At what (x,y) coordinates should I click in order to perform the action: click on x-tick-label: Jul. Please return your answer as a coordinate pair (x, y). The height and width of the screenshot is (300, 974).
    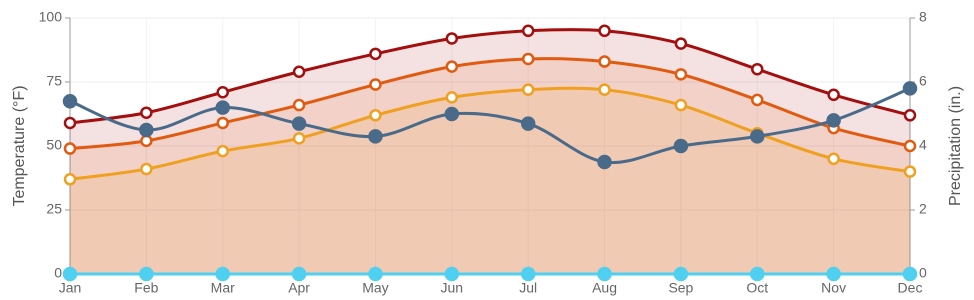
    Looking at the image, I should click on (528, 288).